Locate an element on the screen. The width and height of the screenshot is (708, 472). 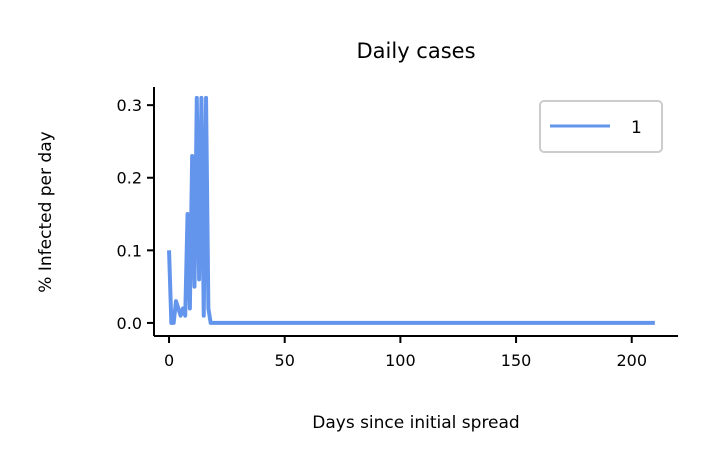
y-tick-label: 0.1 is located at coordinates (129, 250).